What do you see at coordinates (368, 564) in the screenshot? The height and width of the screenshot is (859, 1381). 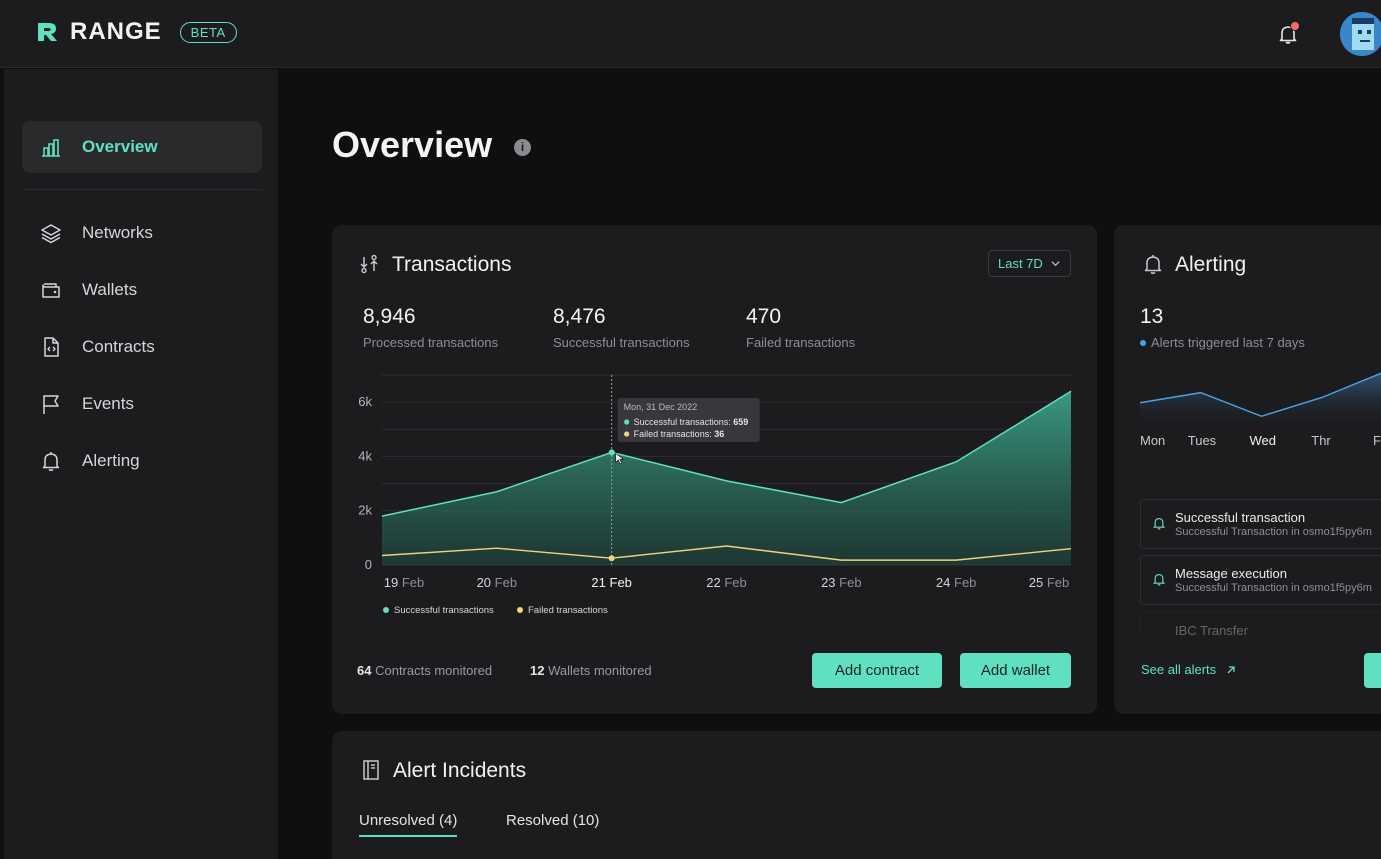 I see `y-tick-label: 0` at bounding box center [368, 564].